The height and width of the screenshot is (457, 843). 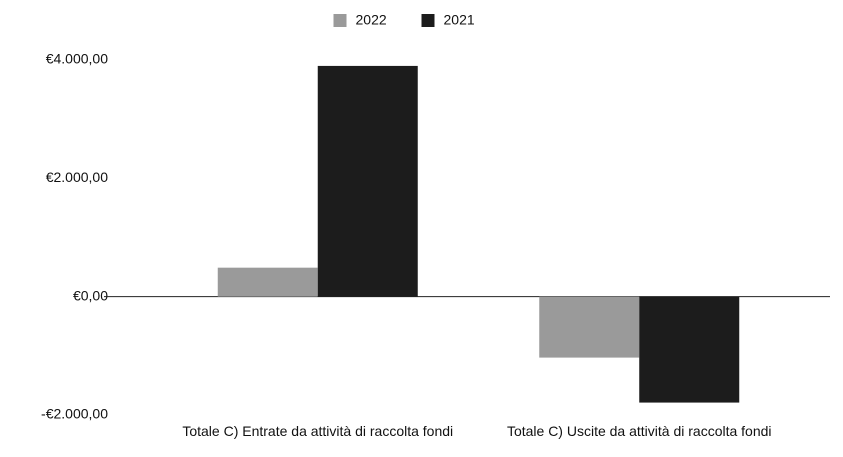 I want to click on legend-label: 2021, so click(x=459, y=20).